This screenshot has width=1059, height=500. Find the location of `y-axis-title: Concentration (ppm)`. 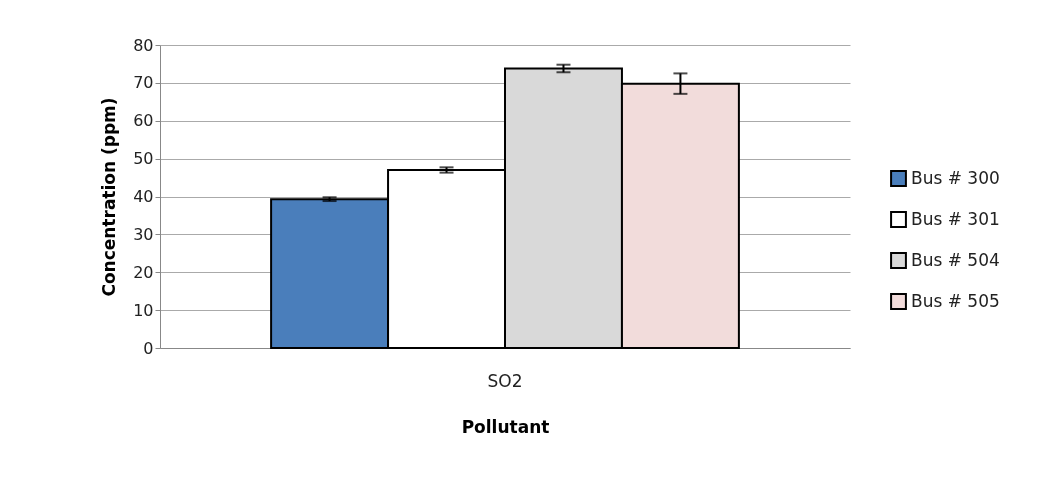

y-axis-title: Concentration (ppm) is located at coordinates (109, 197).